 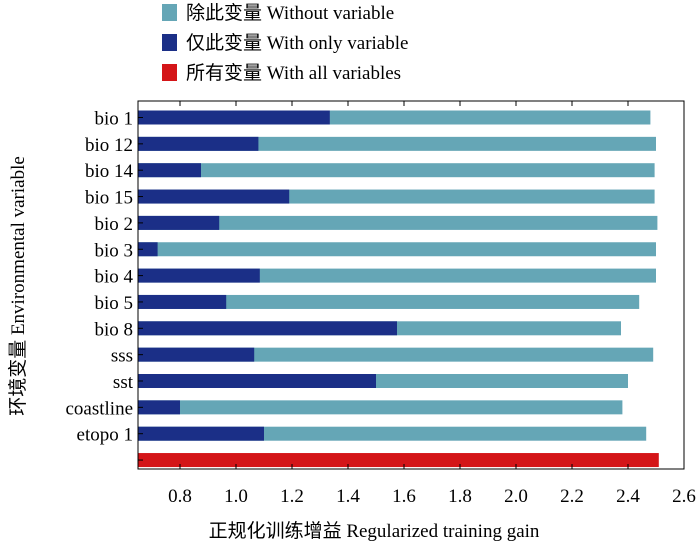 I want to click on x-tick-label-2: 1.2, so click(x=292, y=496).